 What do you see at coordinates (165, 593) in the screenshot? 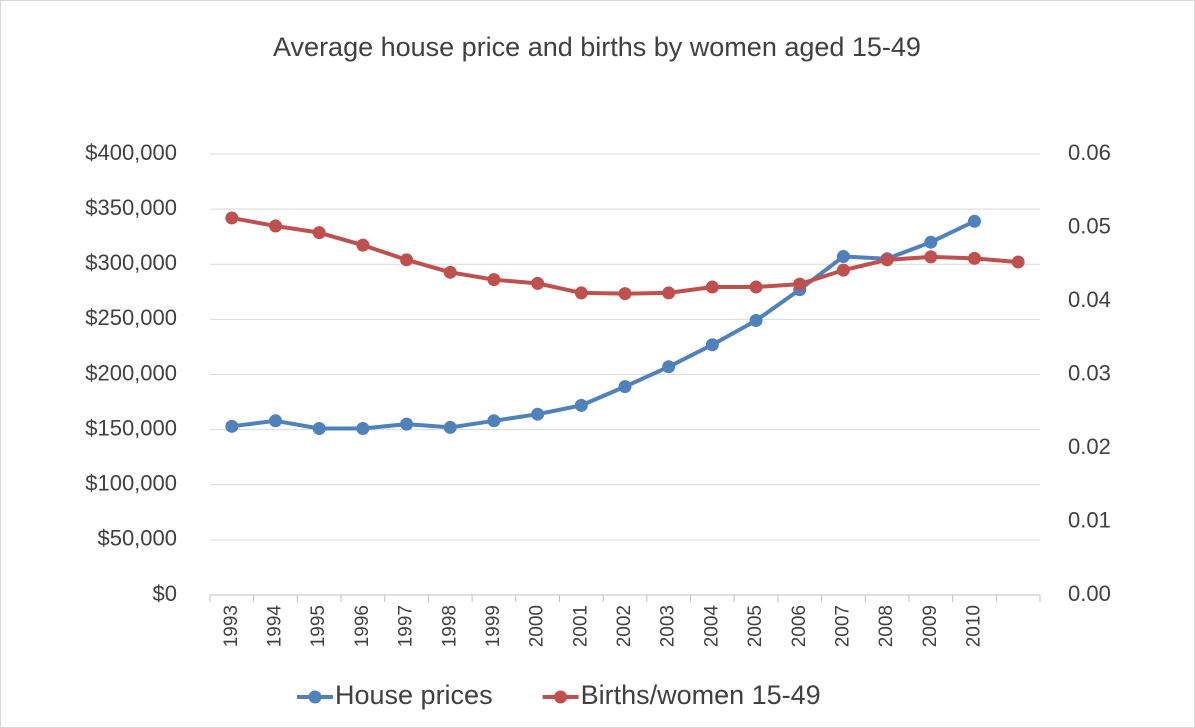
I see `y-tick-label: $0` at bounding box center [165, 593].